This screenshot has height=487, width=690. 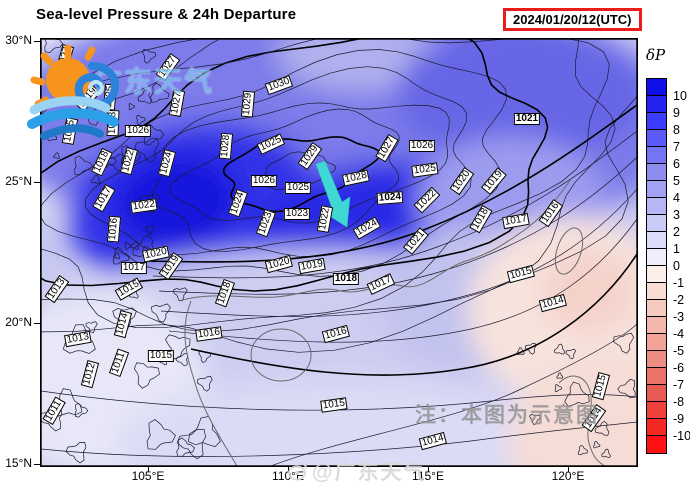 I want to click on colorbar-tick: 5, so click(x=676, y=181).